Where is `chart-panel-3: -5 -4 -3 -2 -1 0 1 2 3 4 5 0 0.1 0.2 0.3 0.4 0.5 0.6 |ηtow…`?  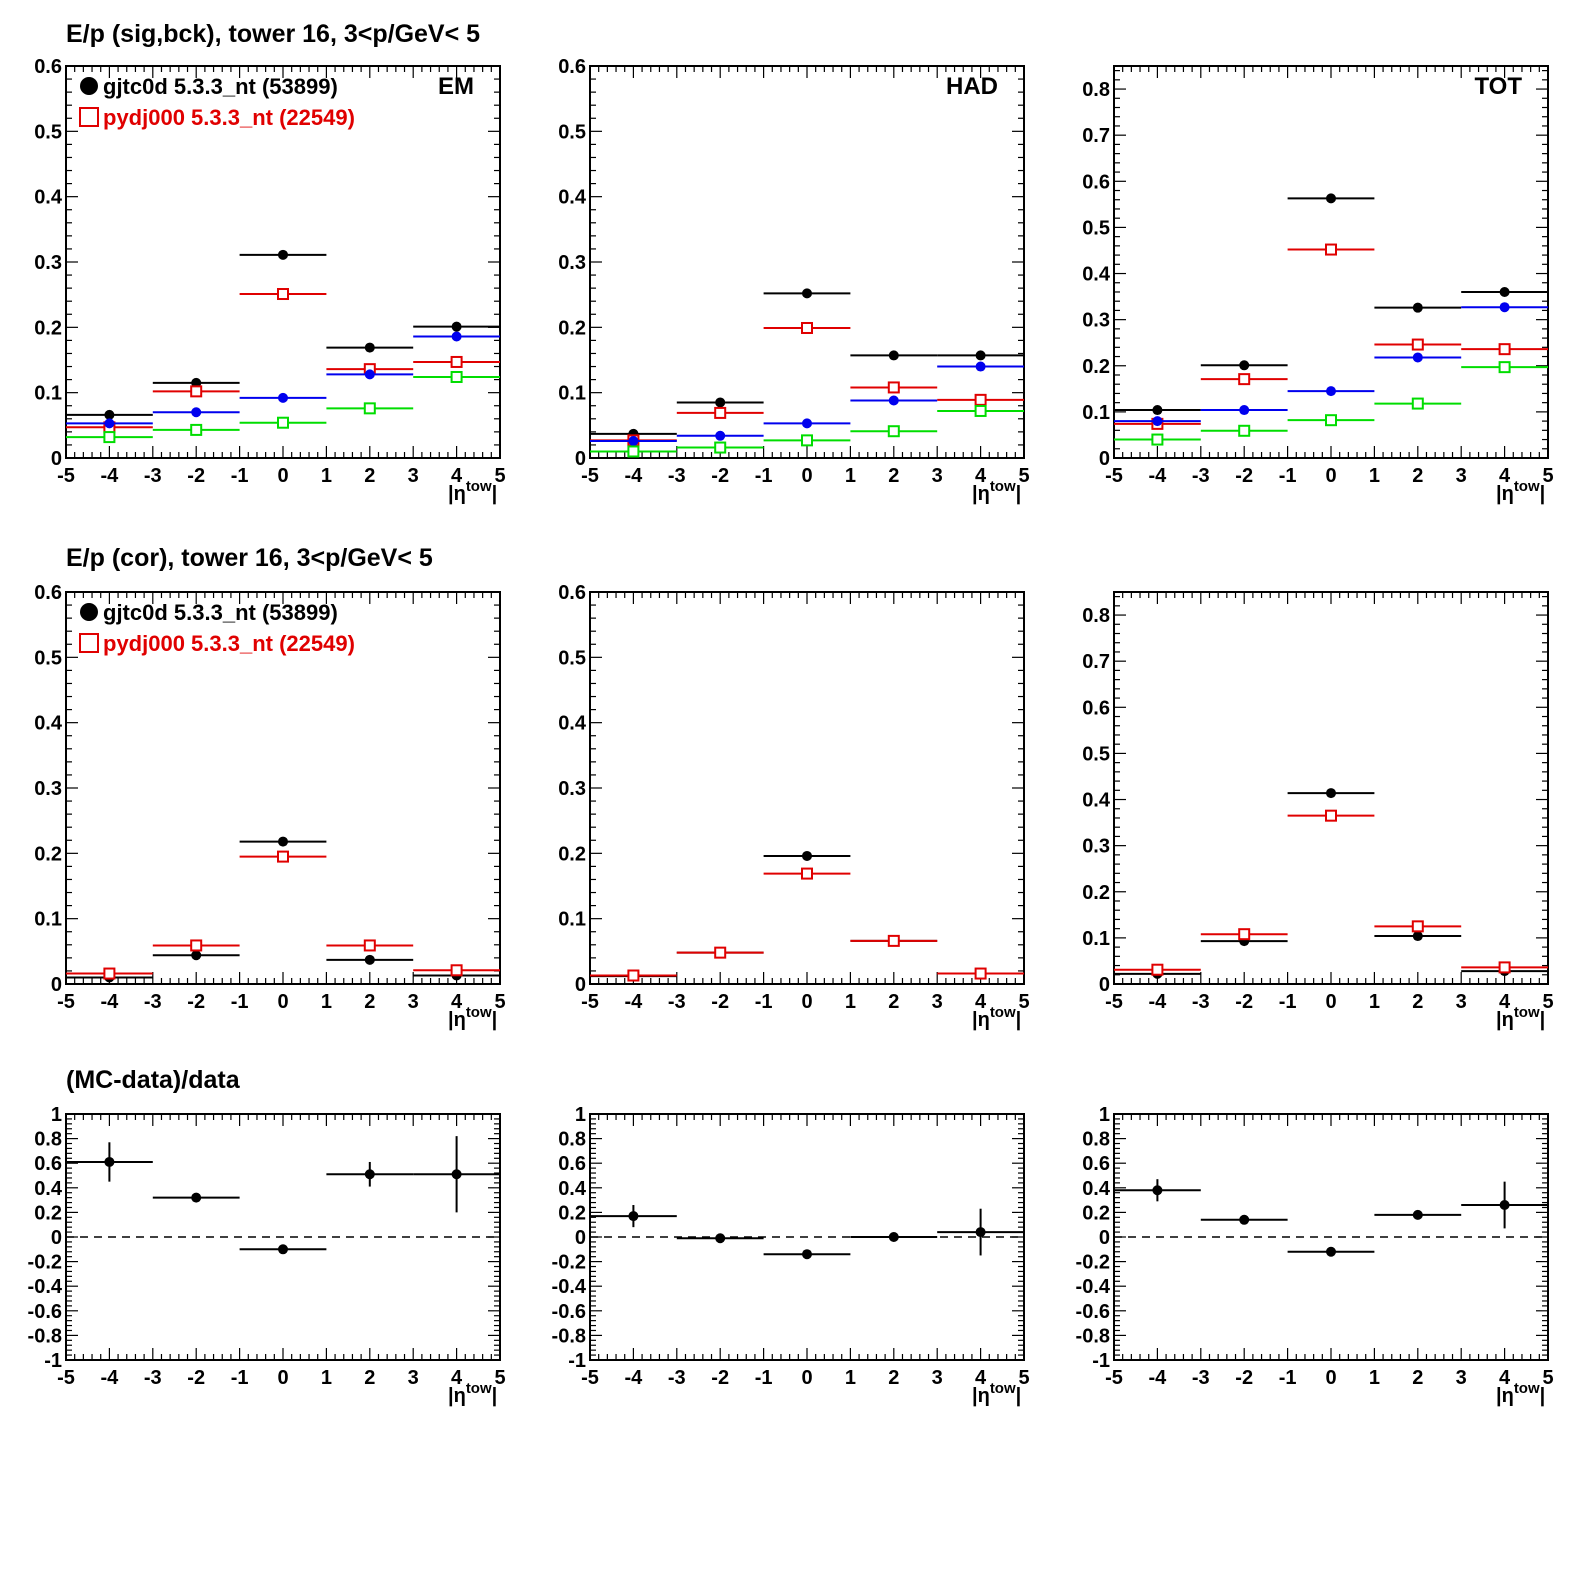
chart-panel-3: -5 -4 -3 -2 -1 0 1 2 3 4 5 0 0.1 0.2 0.3 0.4 0.5 0.6 |ηtow… is located at coordinates (269, 806).